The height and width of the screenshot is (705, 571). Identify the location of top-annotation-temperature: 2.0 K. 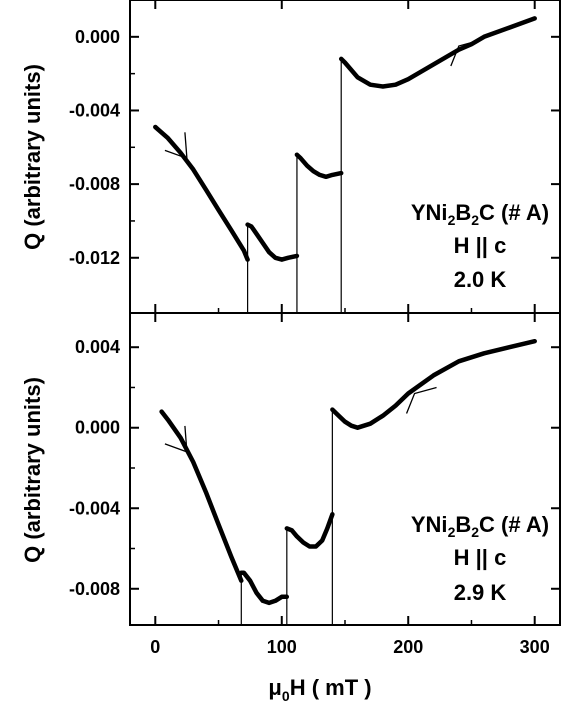
(480, 279).